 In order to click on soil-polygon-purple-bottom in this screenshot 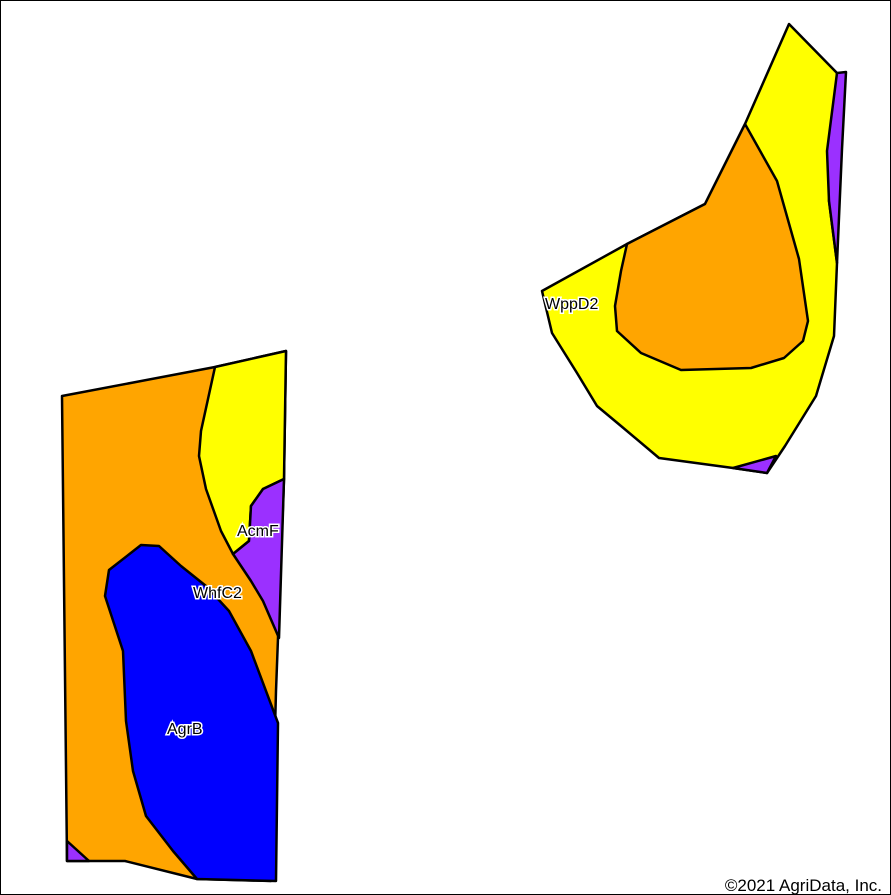, I will do `click(754, 464)`.